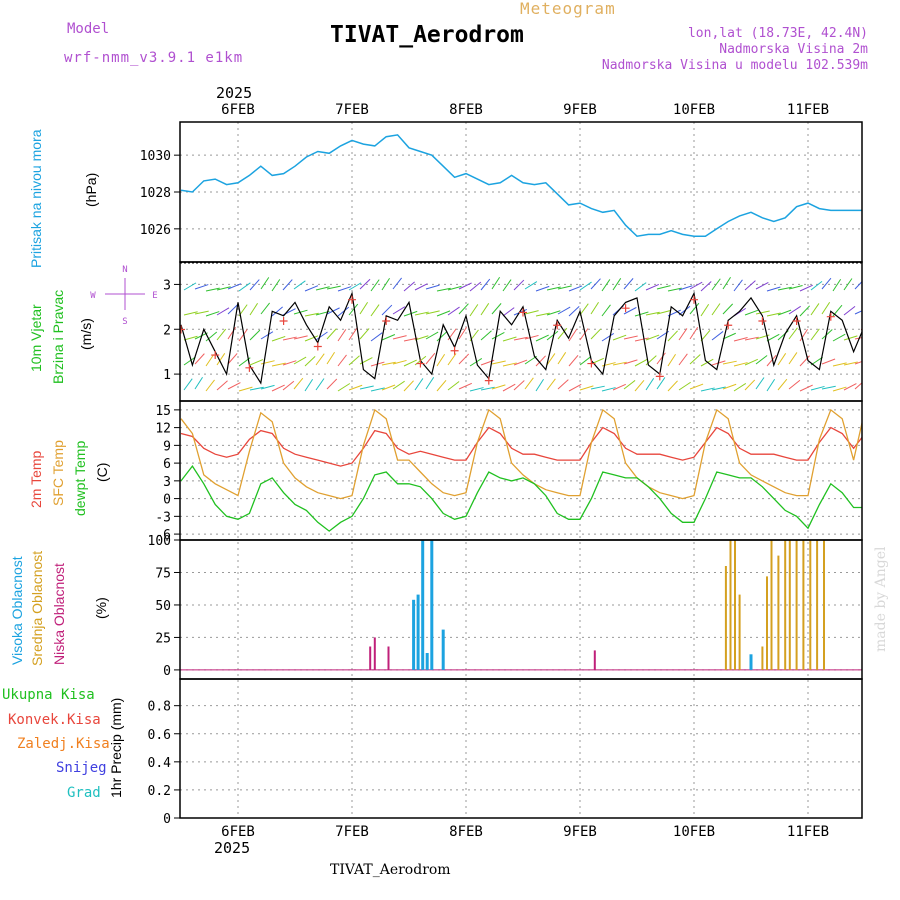 This screenshot has width=900, height=900. Describe the element at coordinates (163, 573) in the screenshot. I see `y-tick-label: 75` at that location.